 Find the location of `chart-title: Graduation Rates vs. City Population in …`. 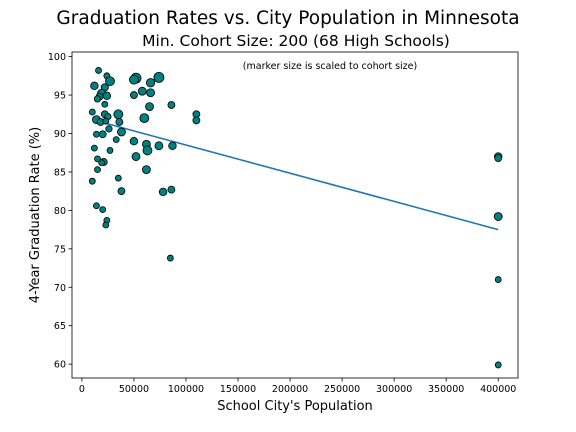

chart-title: Graduation Rates vs. City Population in … is located at coordinates (287, 18).